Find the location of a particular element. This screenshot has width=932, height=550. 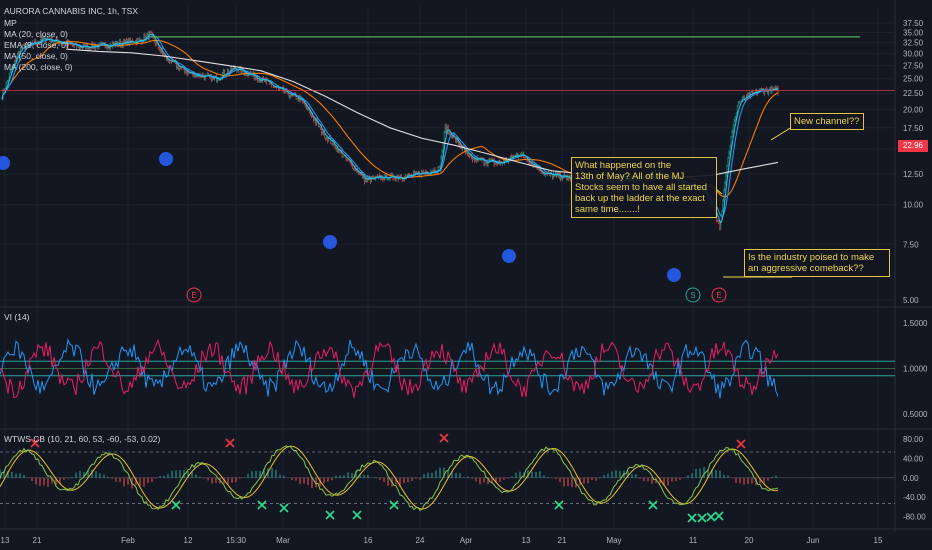

time-tick-label: 15:30 is located at coordinates (236, 540).